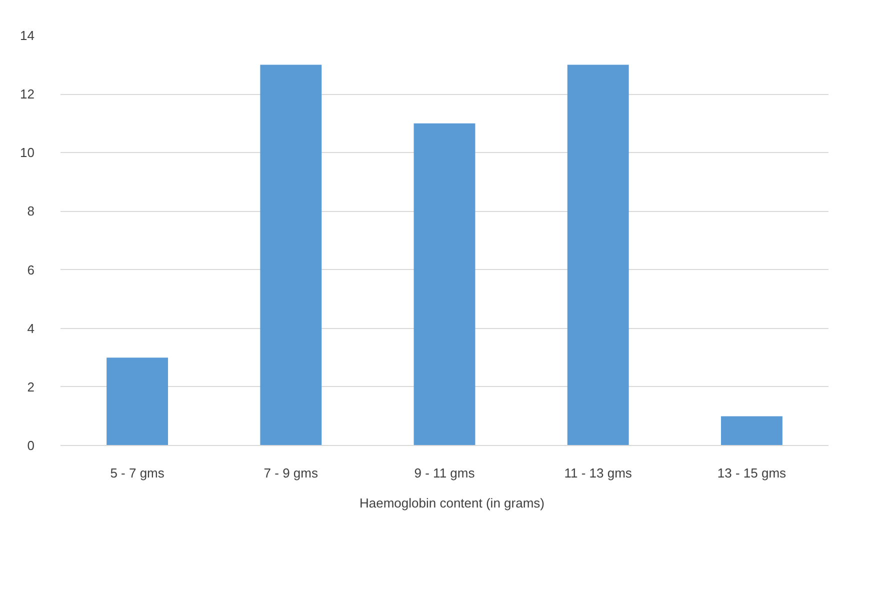  Describe the element at coordinates (445, 473) in the screenshot. I see `x-tick-label: 9 - 11 gms` at that location.